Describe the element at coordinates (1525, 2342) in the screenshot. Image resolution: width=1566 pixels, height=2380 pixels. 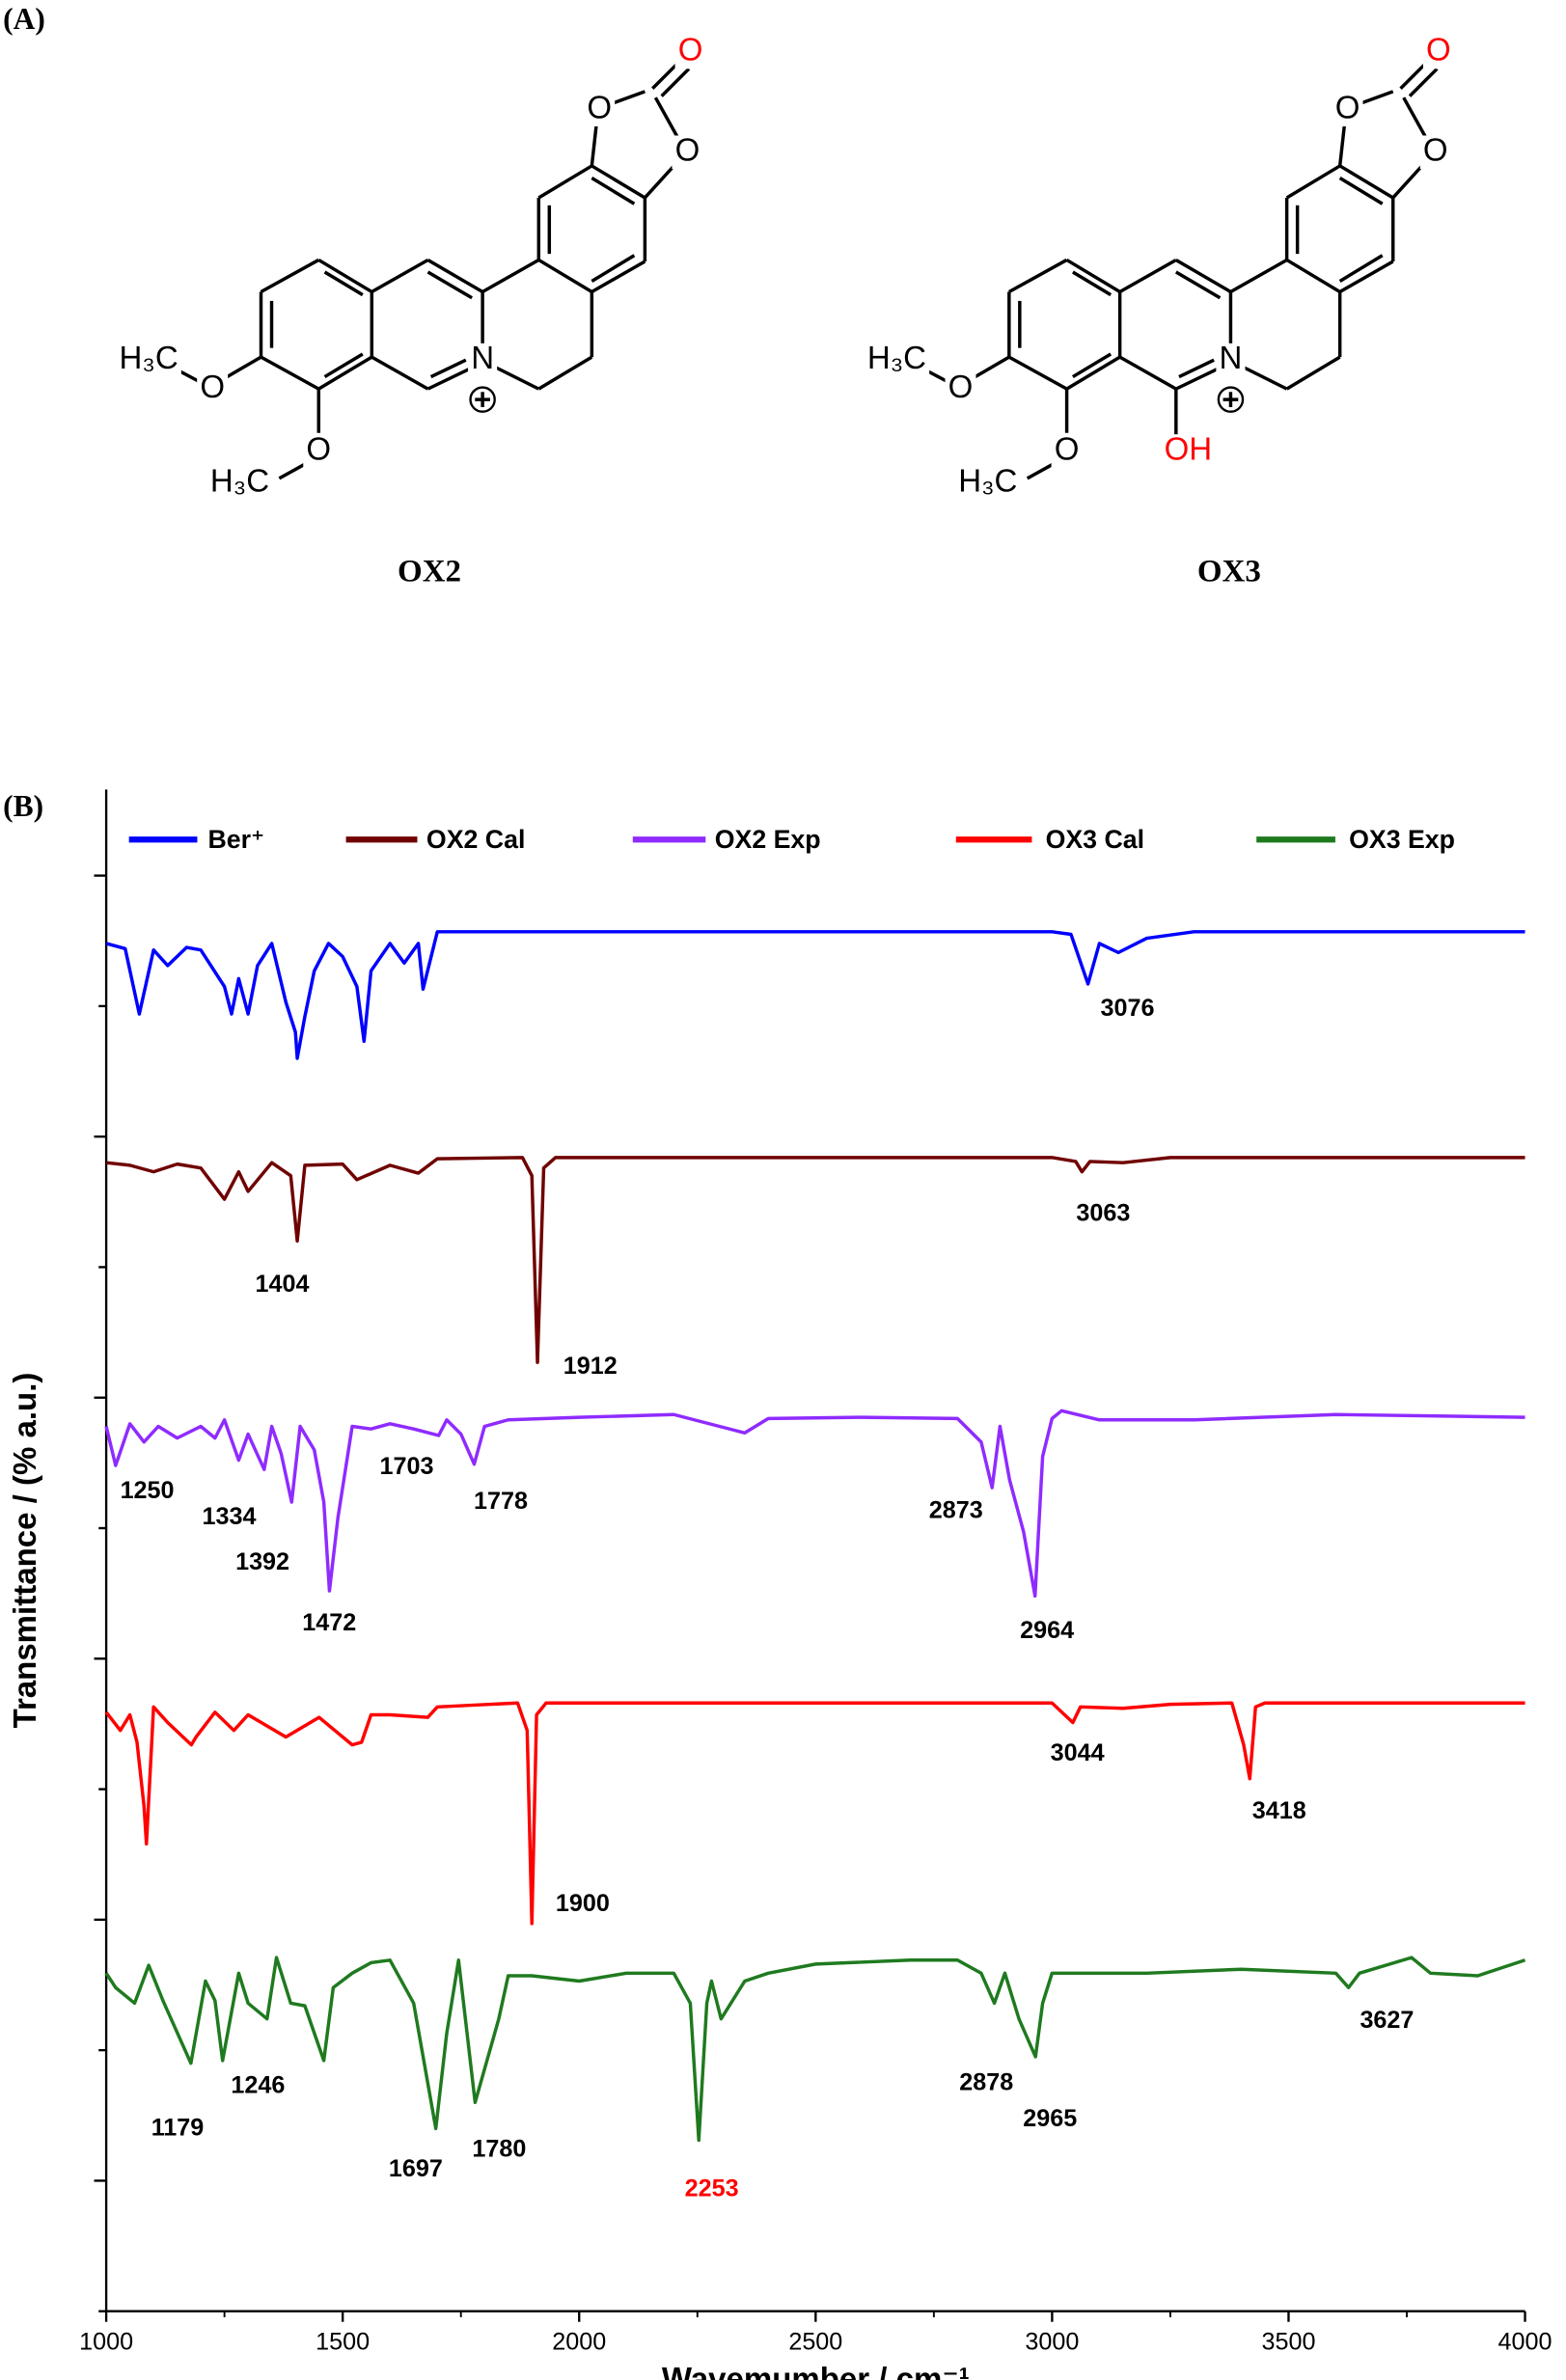
I see `x-tick-label: 4000` at that location.